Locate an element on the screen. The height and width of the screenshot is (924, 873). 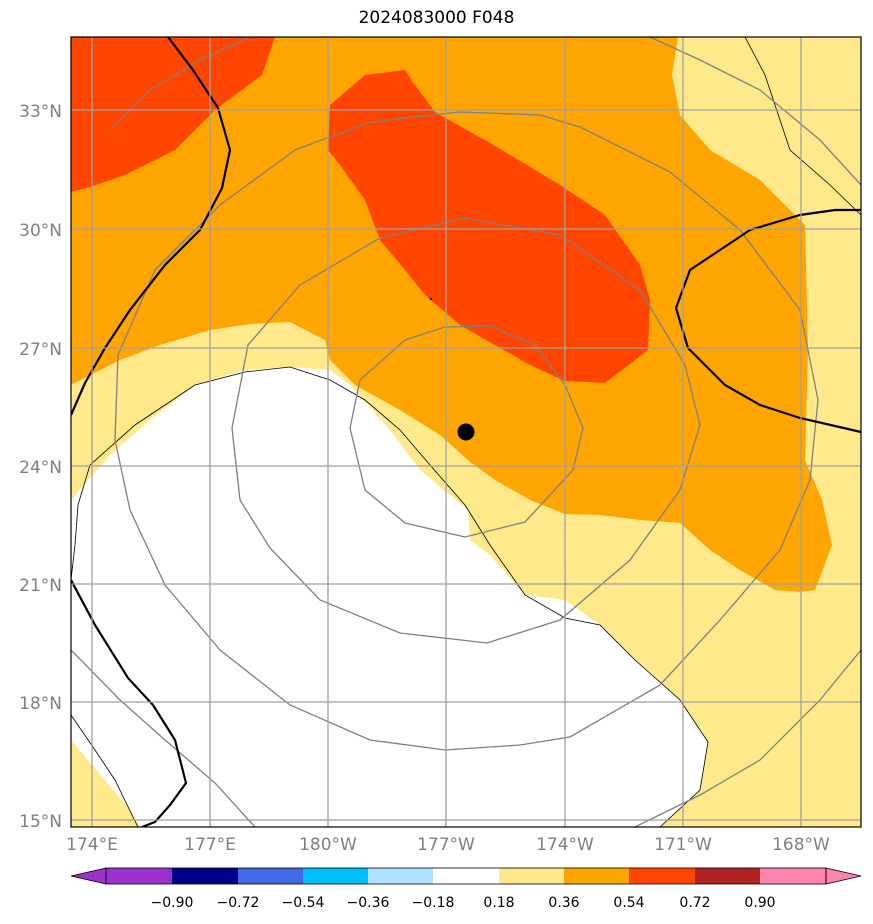
fill-region-redorange-center is located at coordinates (489, 226).